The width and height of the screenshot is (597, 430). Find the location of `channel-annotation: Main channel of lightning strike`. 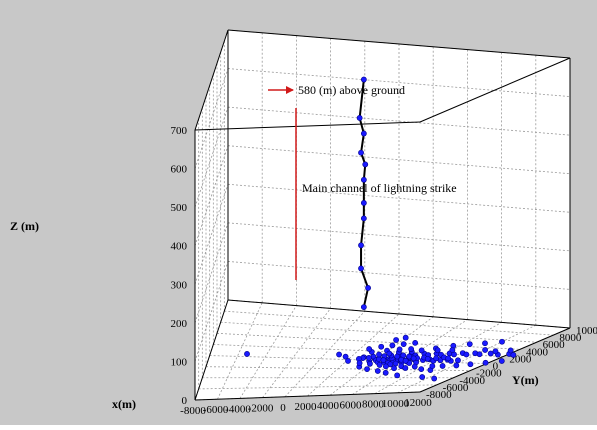

channel-annotation: Main channel of lightning strike is located at coordinates (376, 194).